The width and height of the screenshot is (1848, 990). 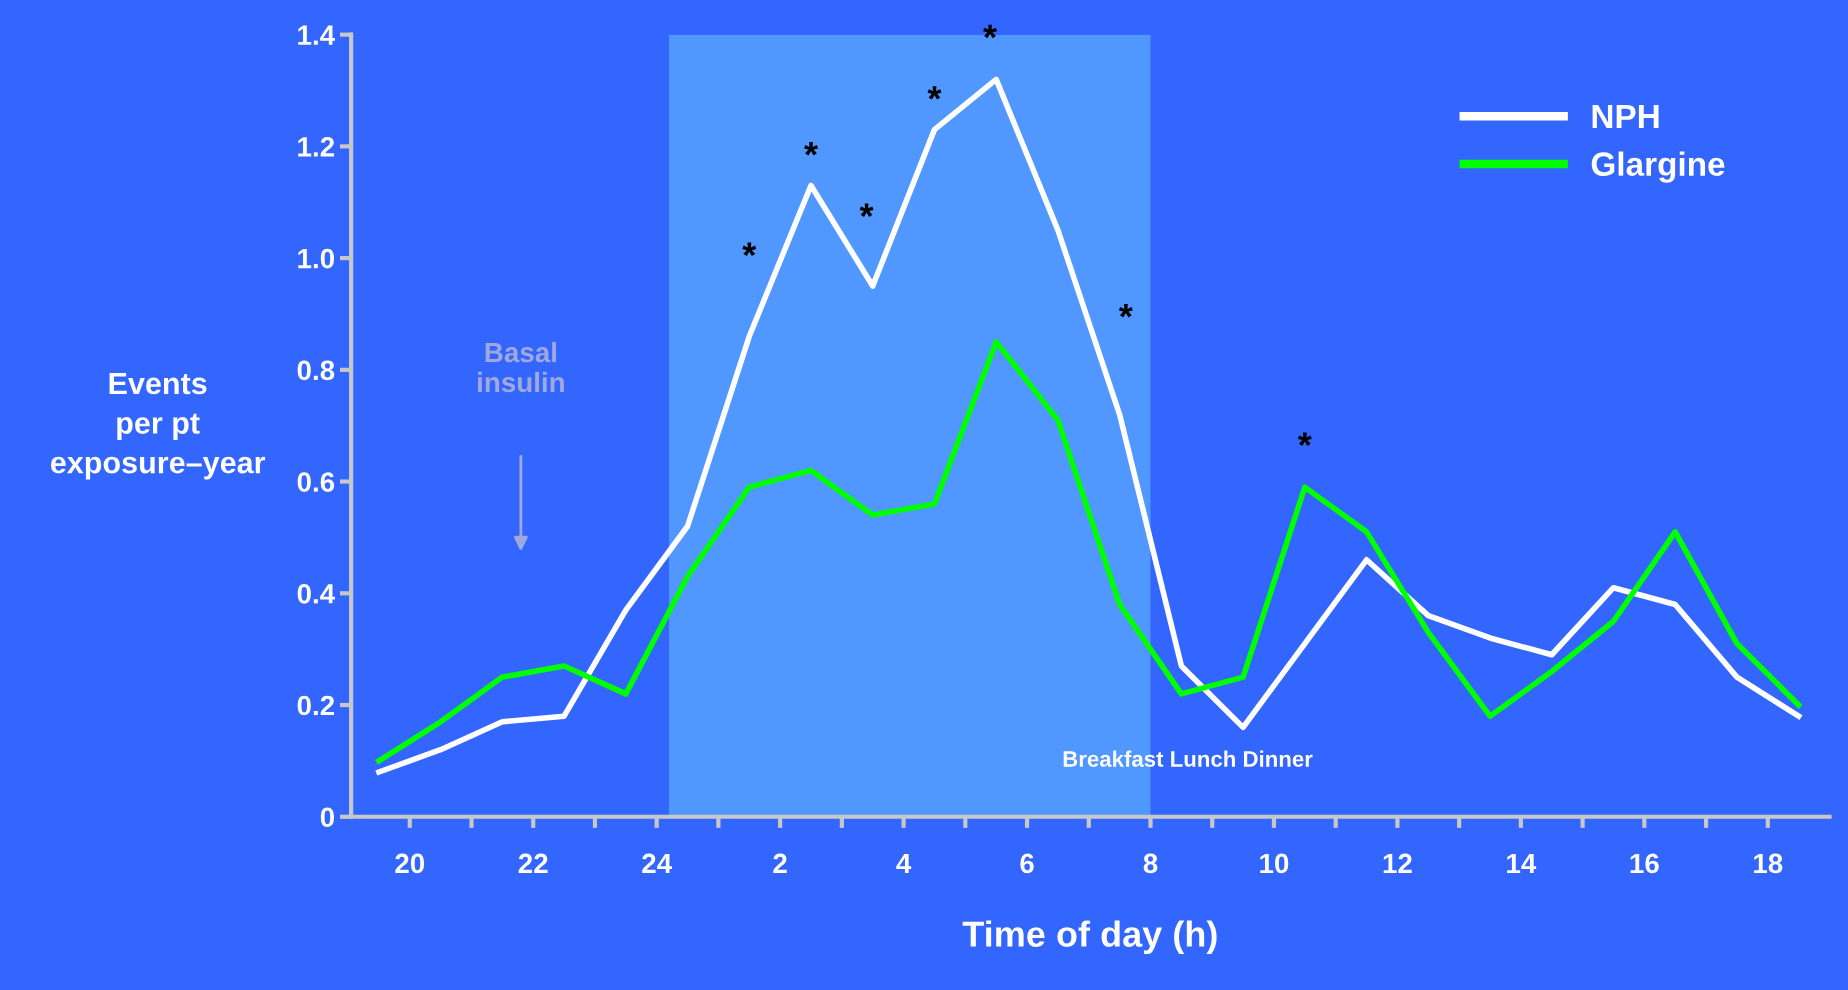 What do you see at coordinates (1188, 758) in the screenshot?
I see `annotation: Breakfast Lunch Dinner` at bounding box center [1188, 758].